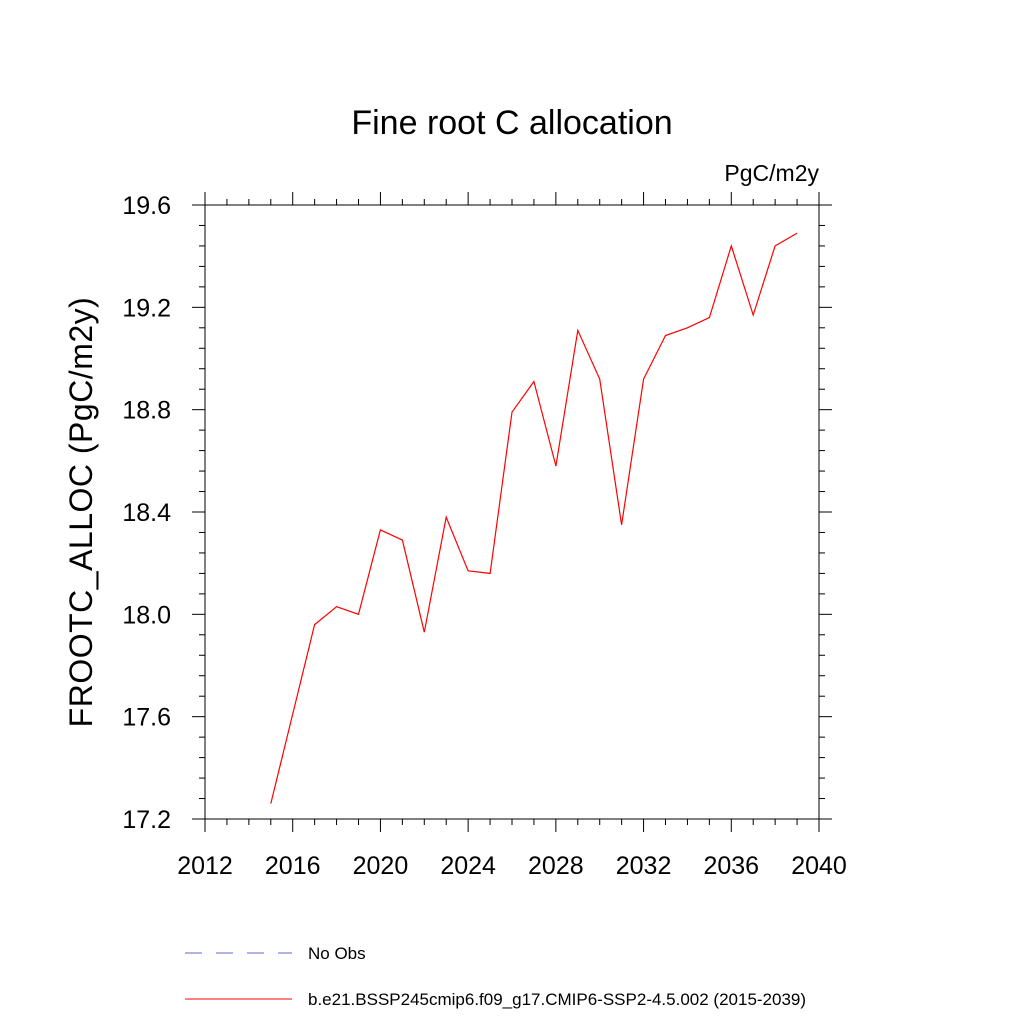  Describe the element at coordinates (468, 866) in the screenshot. I see `x-tick-label: 2024` at that location.